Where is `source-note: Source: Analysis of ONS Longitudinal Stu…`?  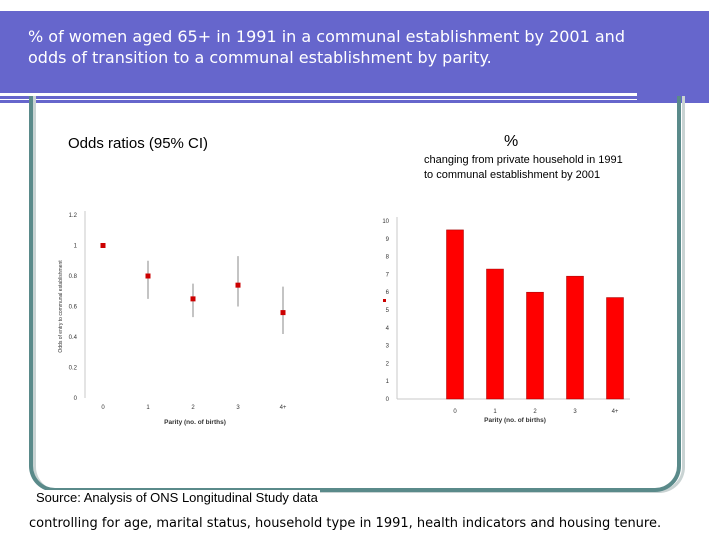
source-note: Source: Analysis of ONS Longitudinal Stu… is located at coordinates (178, 497).